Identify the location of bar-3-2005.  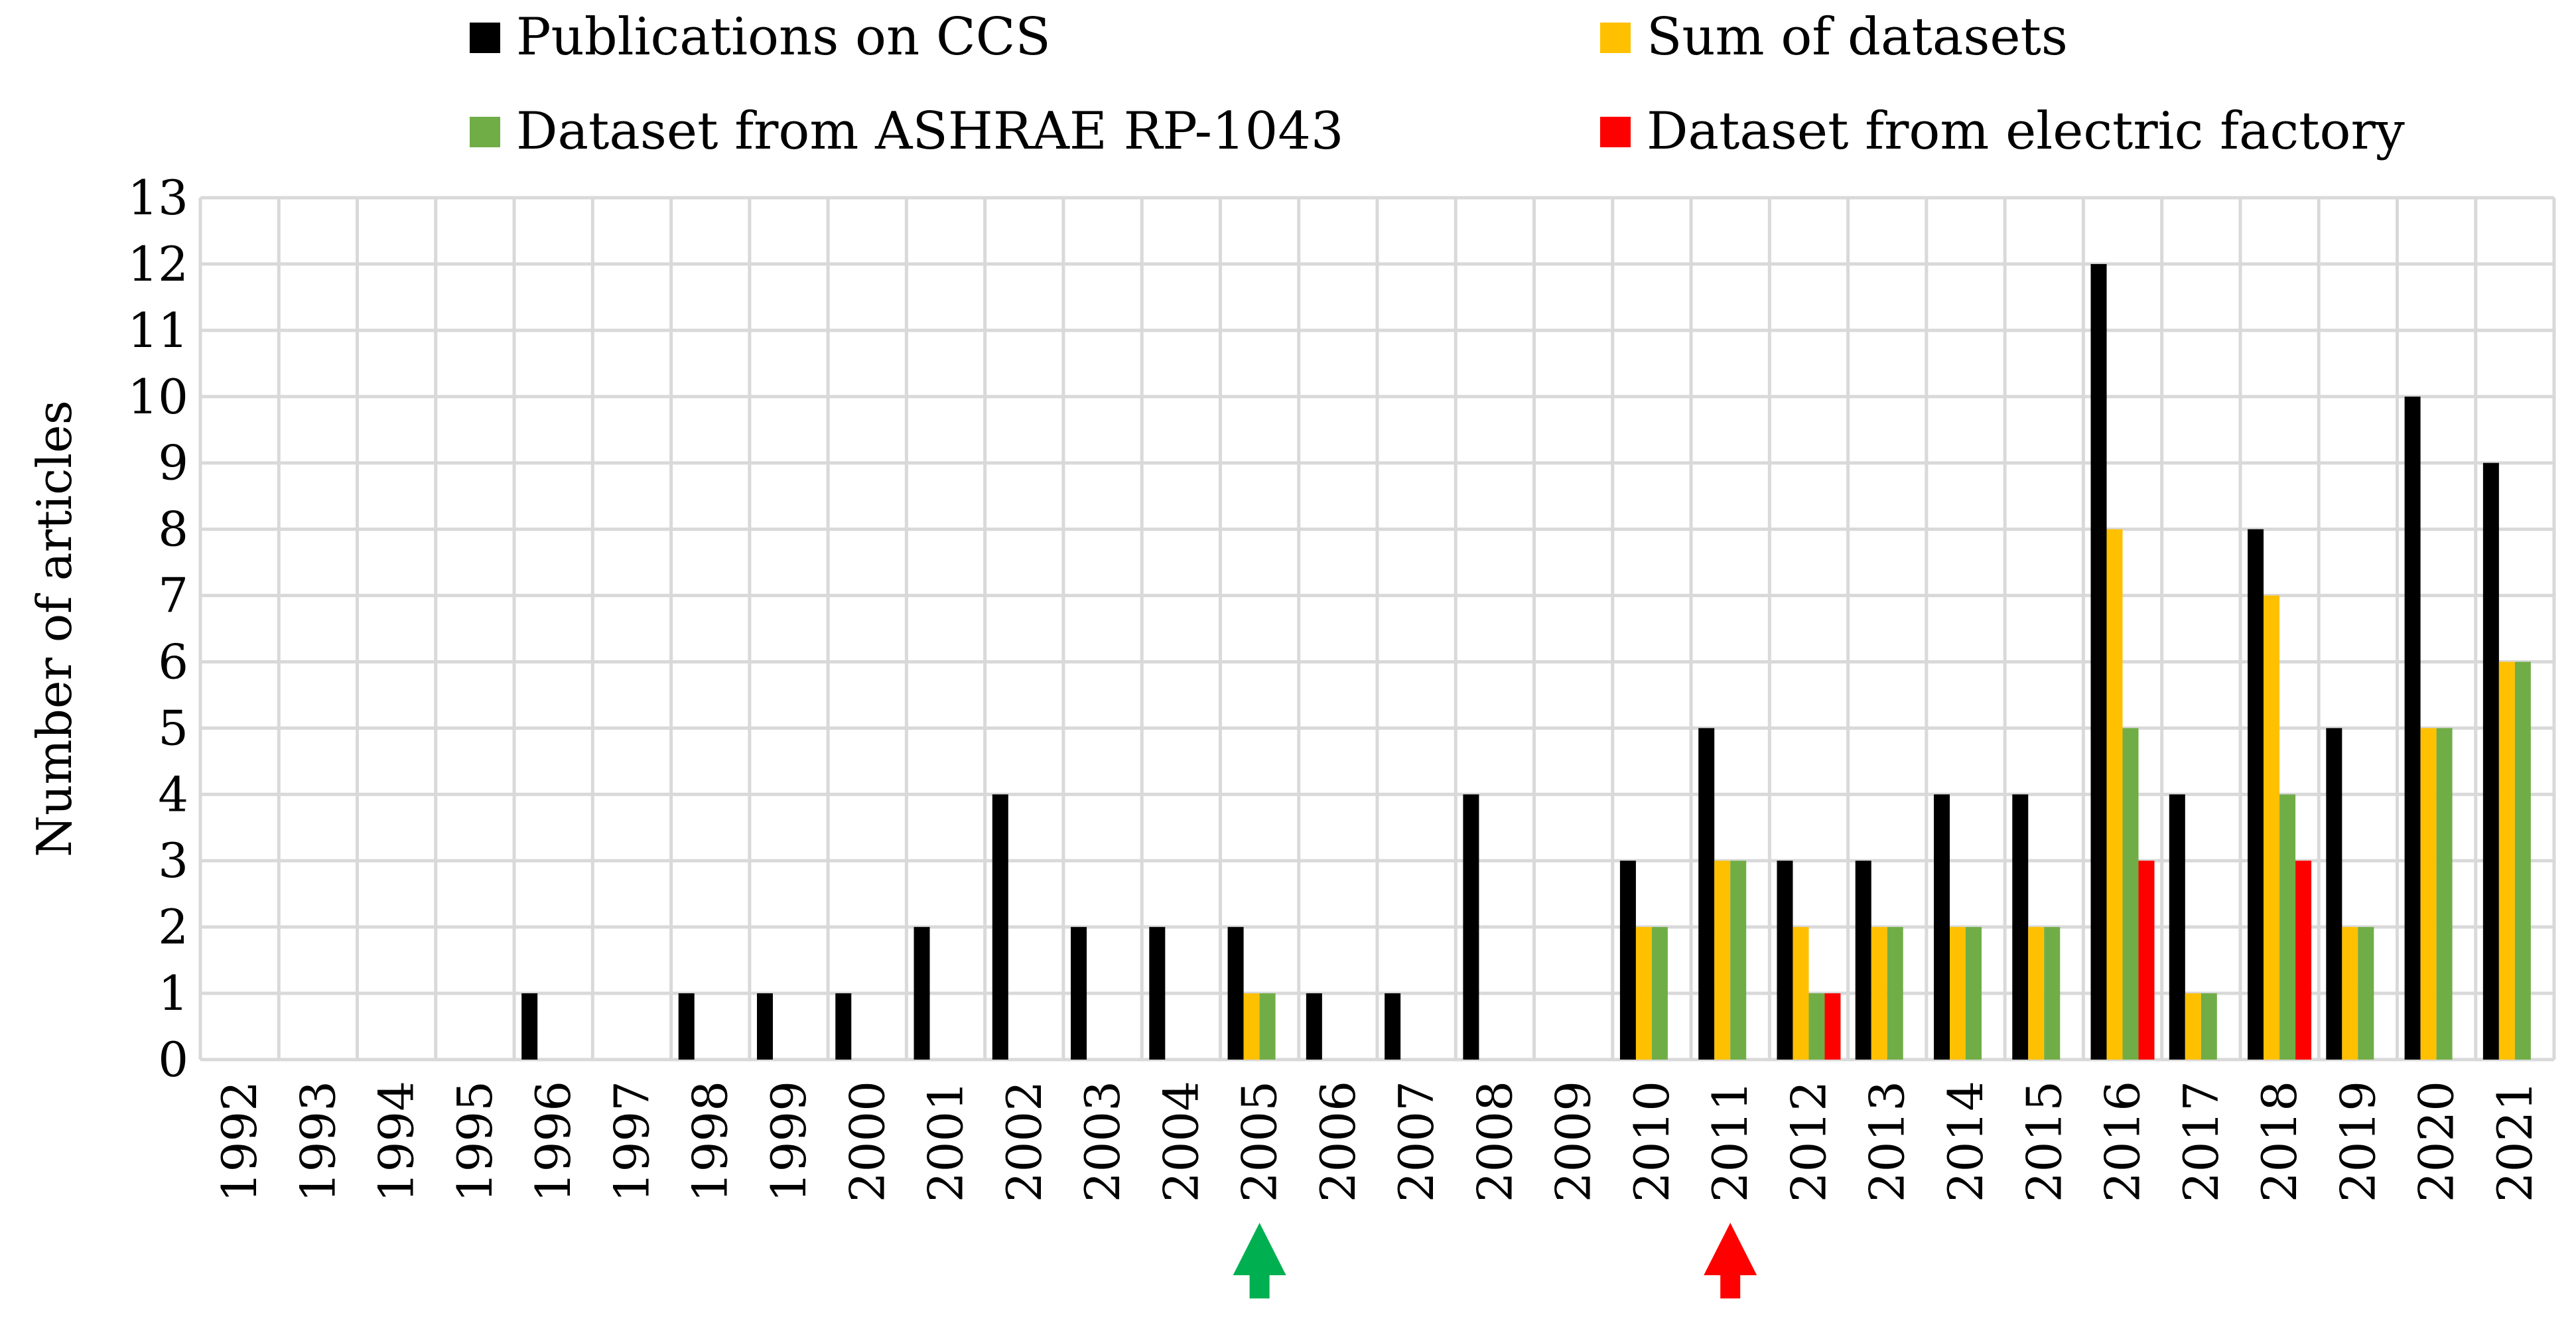
(1267, 1026).